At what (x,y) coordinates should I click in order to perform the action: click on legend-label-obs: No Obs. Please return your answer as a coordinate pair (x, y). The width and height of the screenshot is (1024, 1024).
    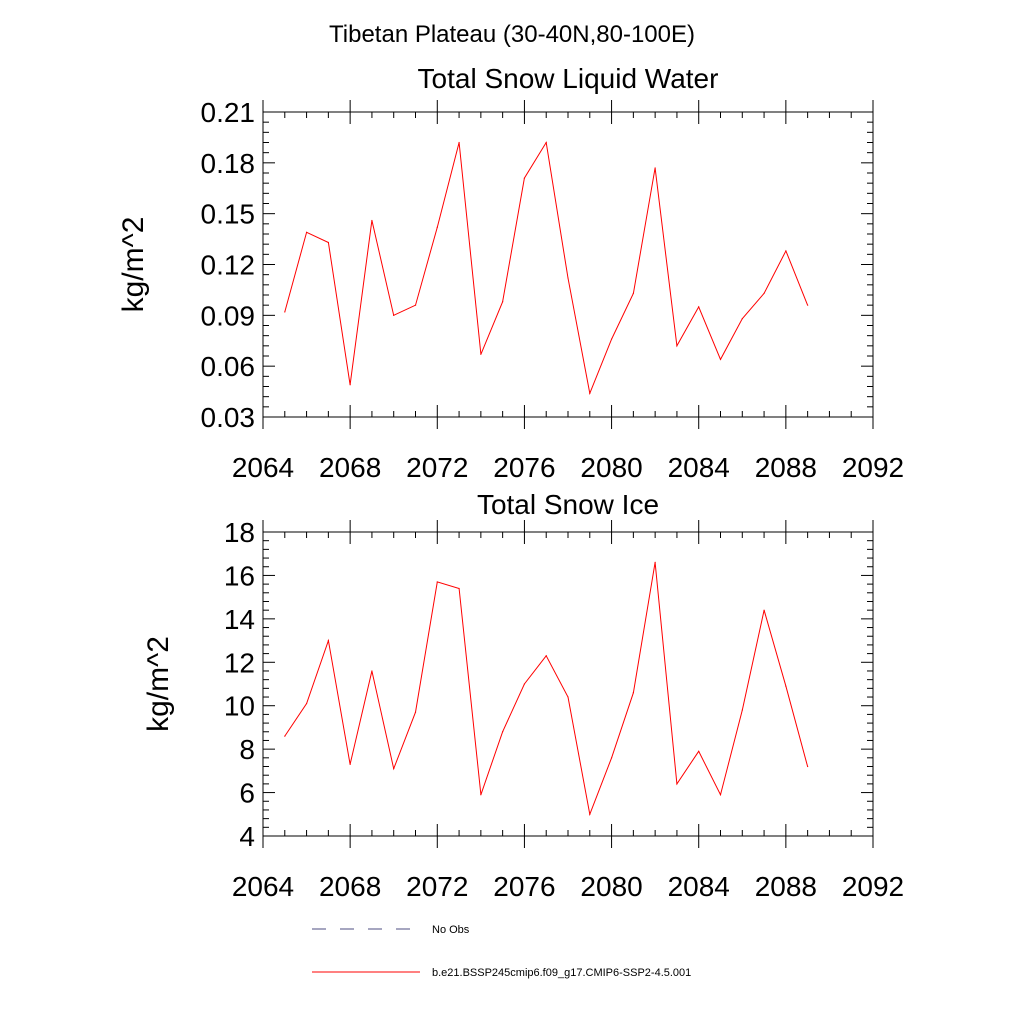
    Looking at the image, I should click on (451, 930).